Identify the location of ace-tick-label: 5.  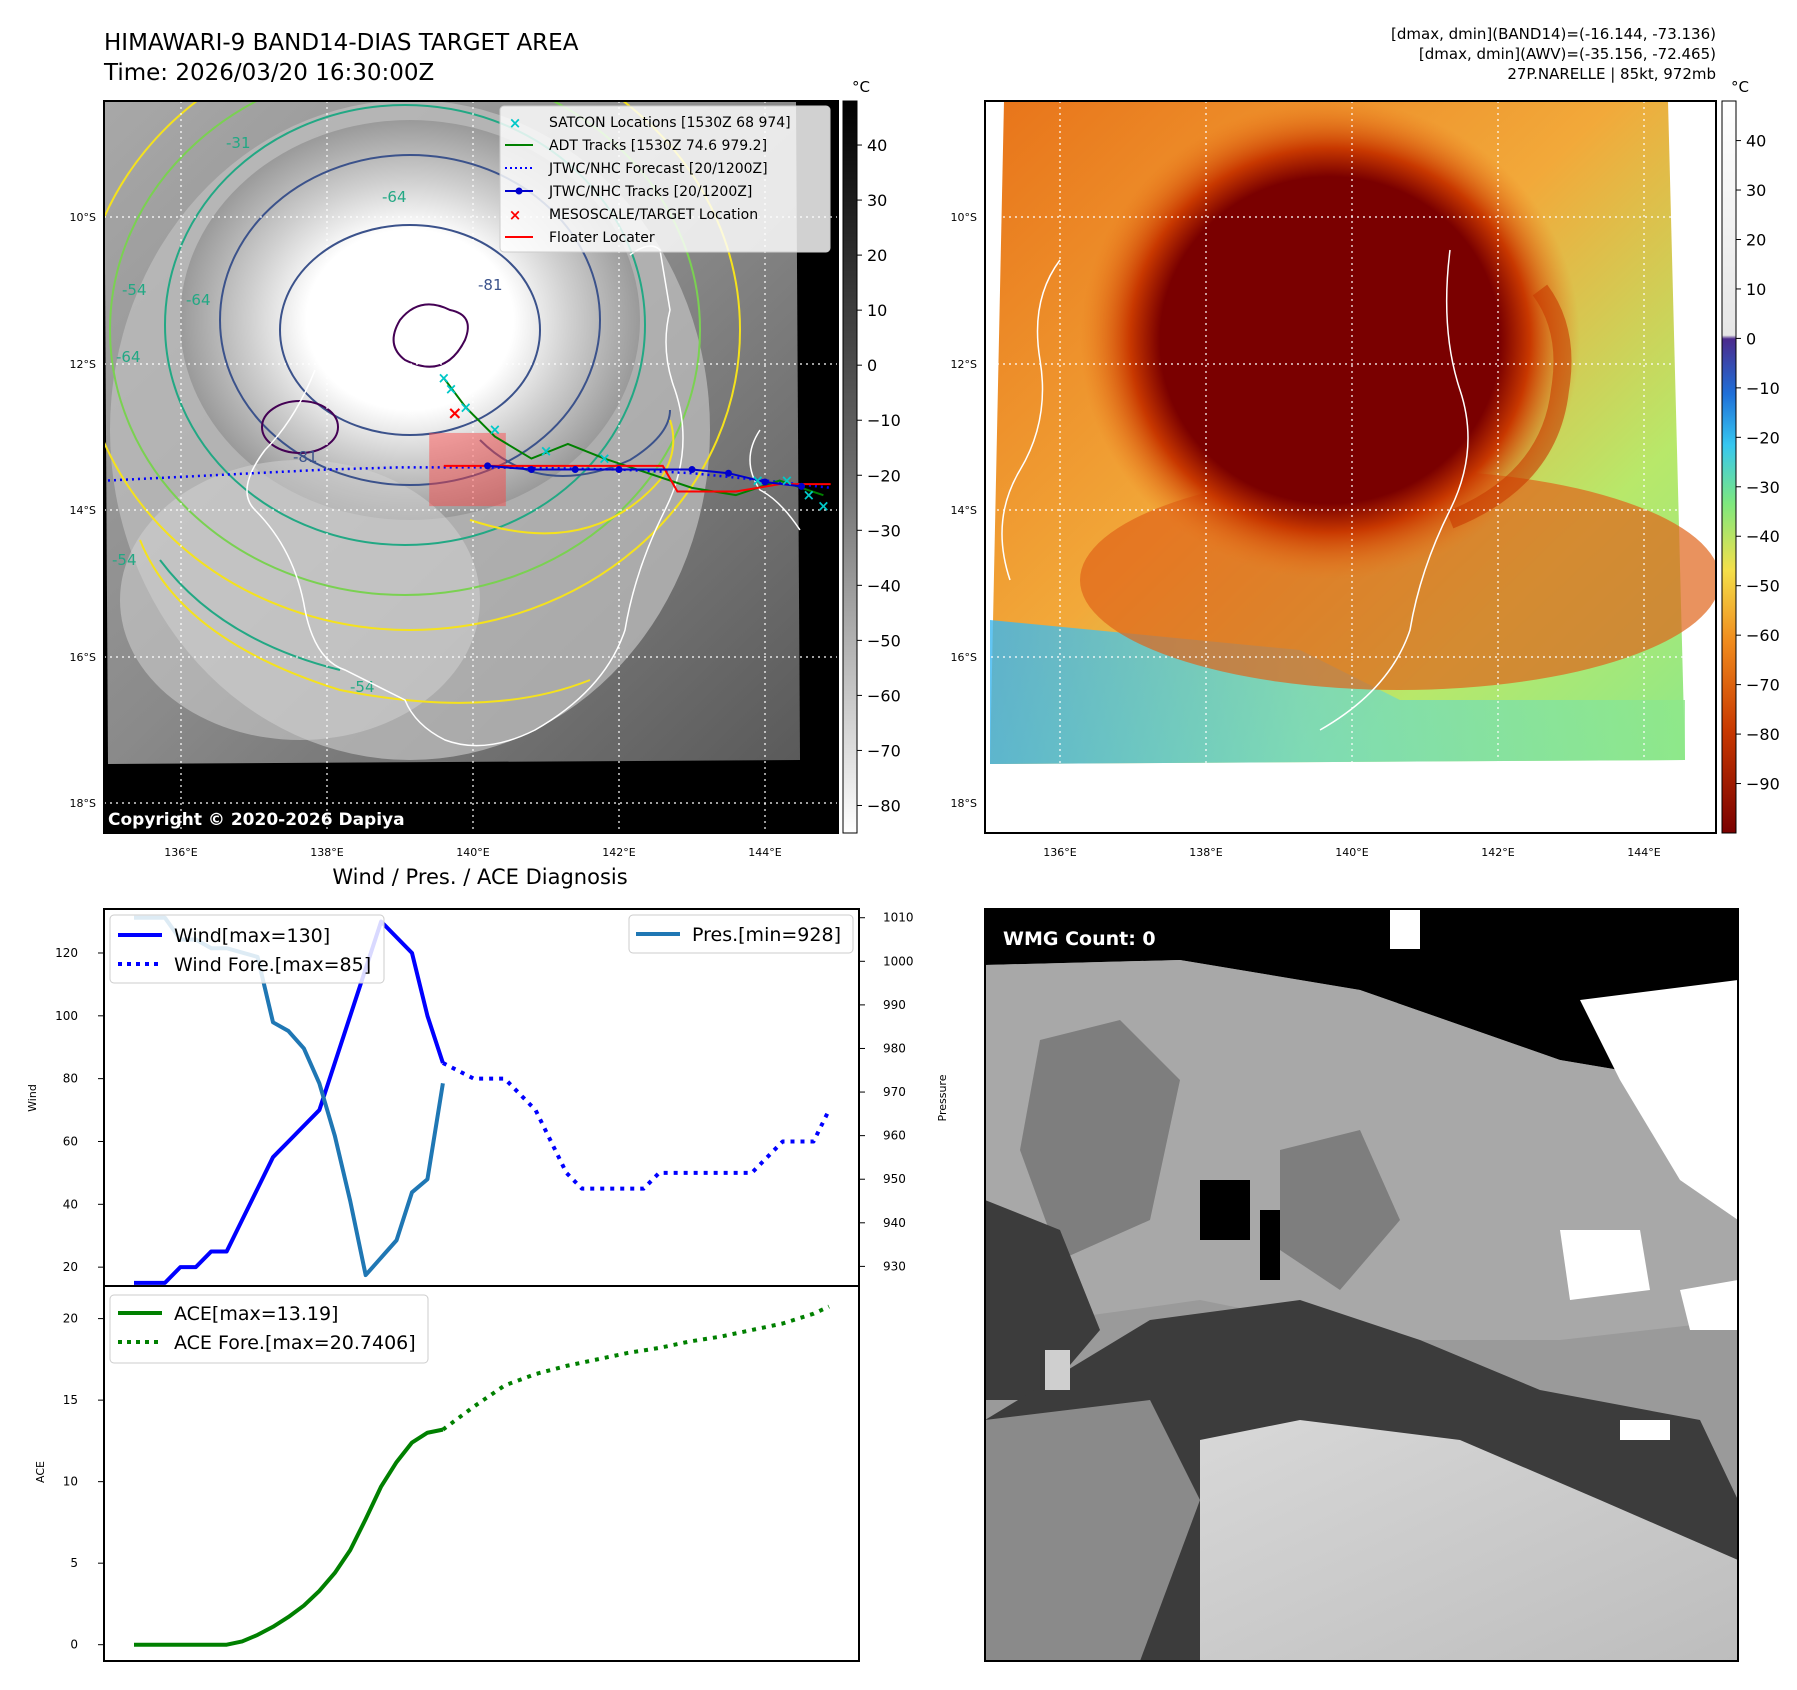
(74, 1563).